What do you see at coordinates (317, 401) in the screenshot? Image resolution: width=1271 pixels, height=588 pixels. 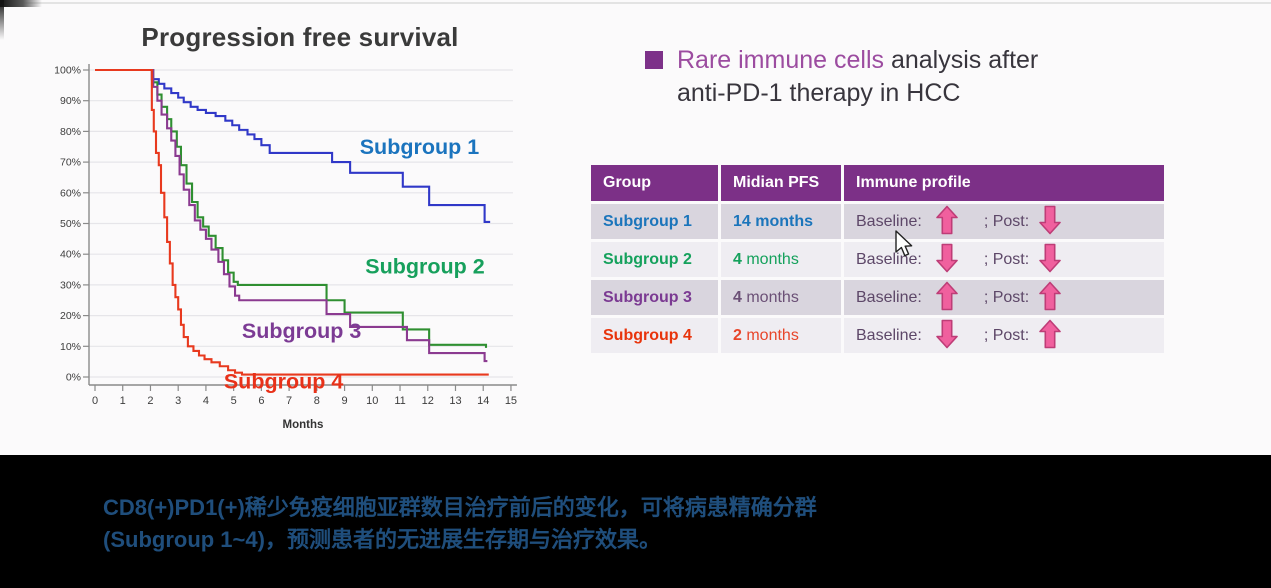 I see `svg-text: 8` at bounding box center [317, 401].